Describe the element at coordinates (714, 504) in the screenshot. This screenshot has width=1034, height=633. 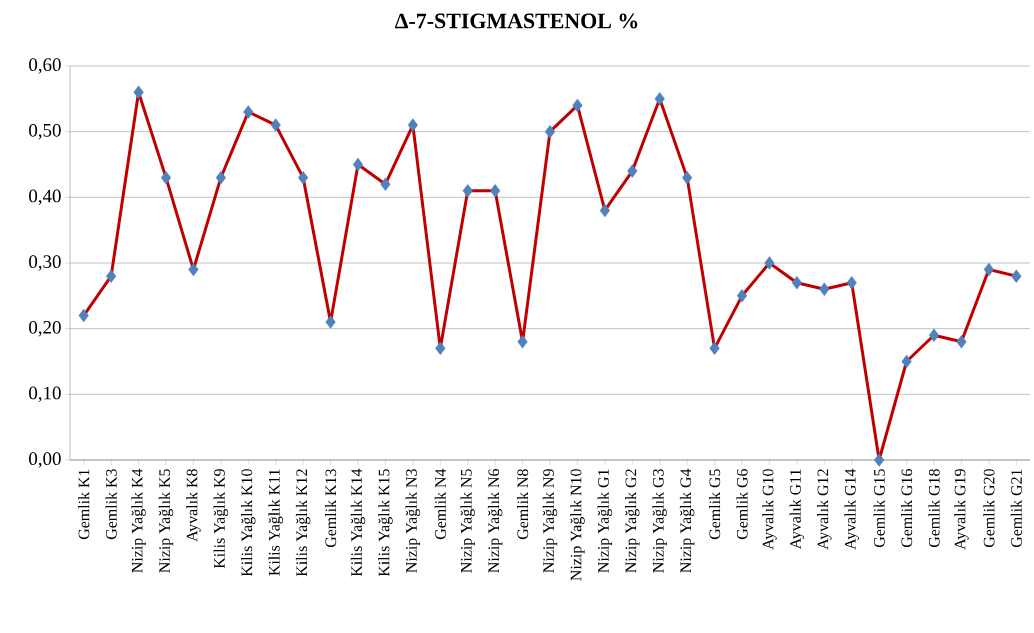
I see `x-tick-label: Gemlik G5` at that location.